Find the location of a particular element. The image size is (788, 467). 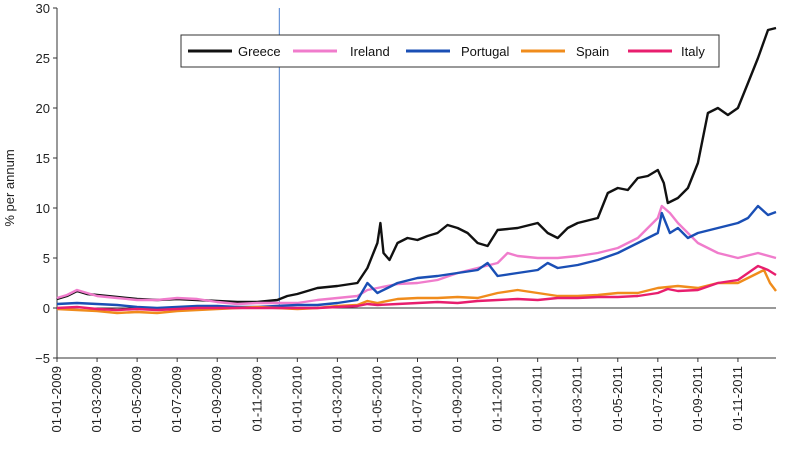

x-tick-label: 01-03-2010 is located at coordinates (336, 399).